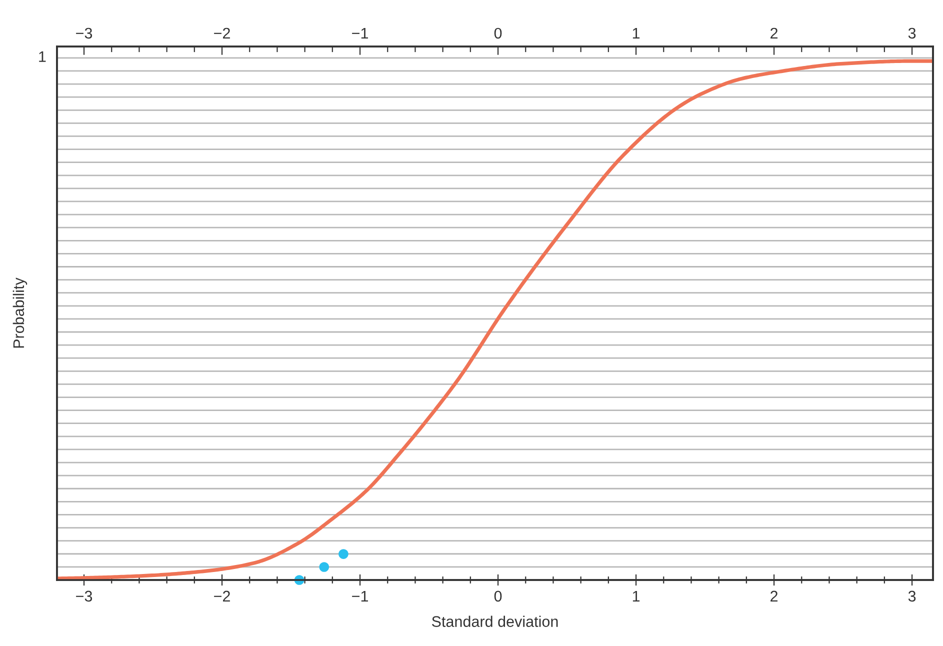  I want to click on x-axis-title: Standard deviation, so click(495, 621).